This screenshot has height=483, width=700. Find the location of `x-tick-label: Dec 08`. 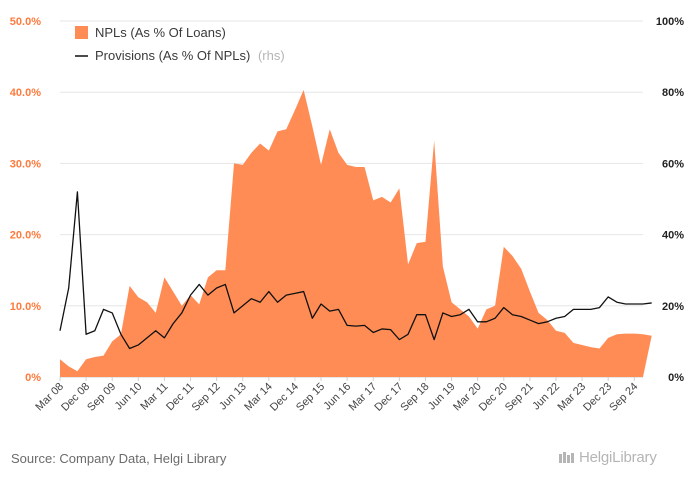

x-tick-label: Dec 08 is located at coordinates (75, 397).